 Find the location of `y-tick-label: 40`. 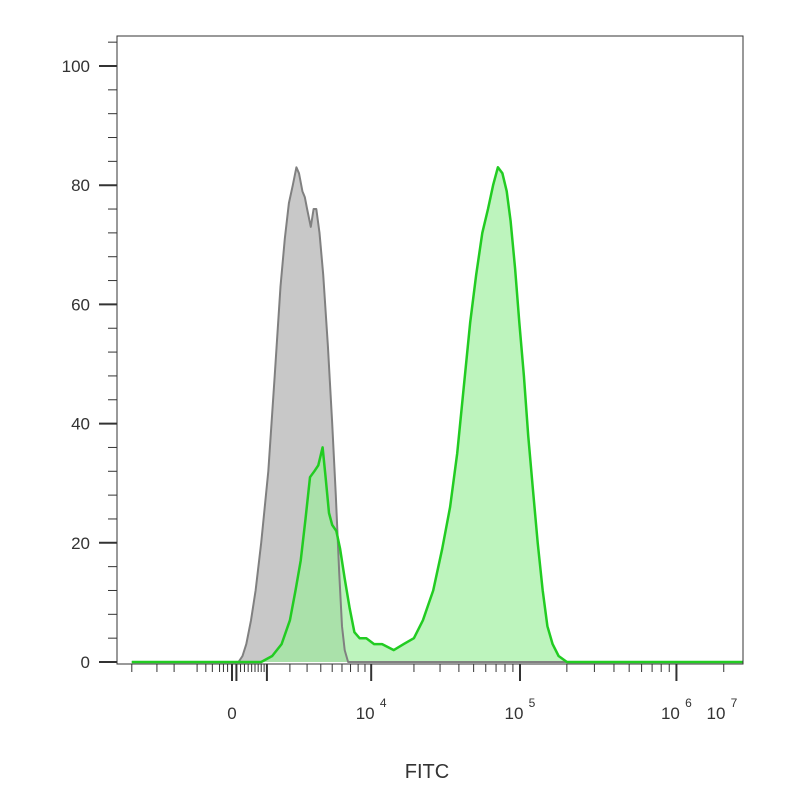

y-tick-label: 40 is located at coordinates (80, 424).